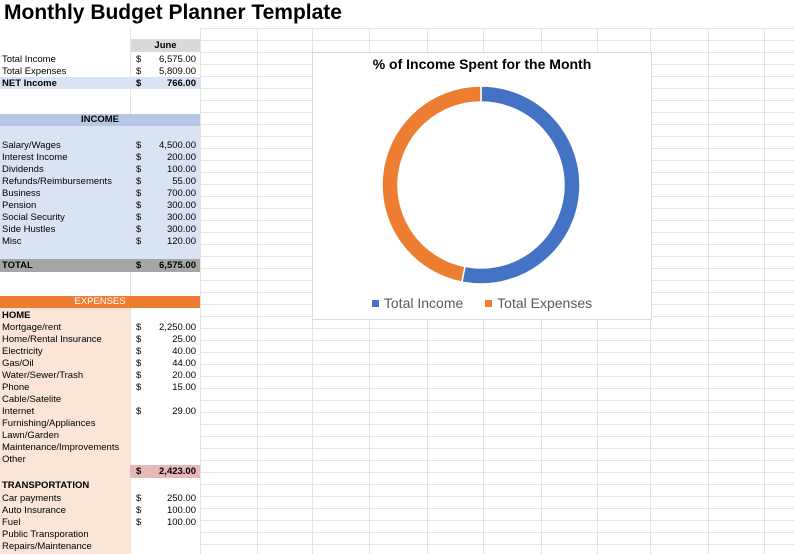 Image resolution: width=794 pixels, height=554 pixels. What do you see at coordinates (100, 472) in the screenshot?
I see `home-subtotal-row: $2,423.00` at bounding box center [100, 472].